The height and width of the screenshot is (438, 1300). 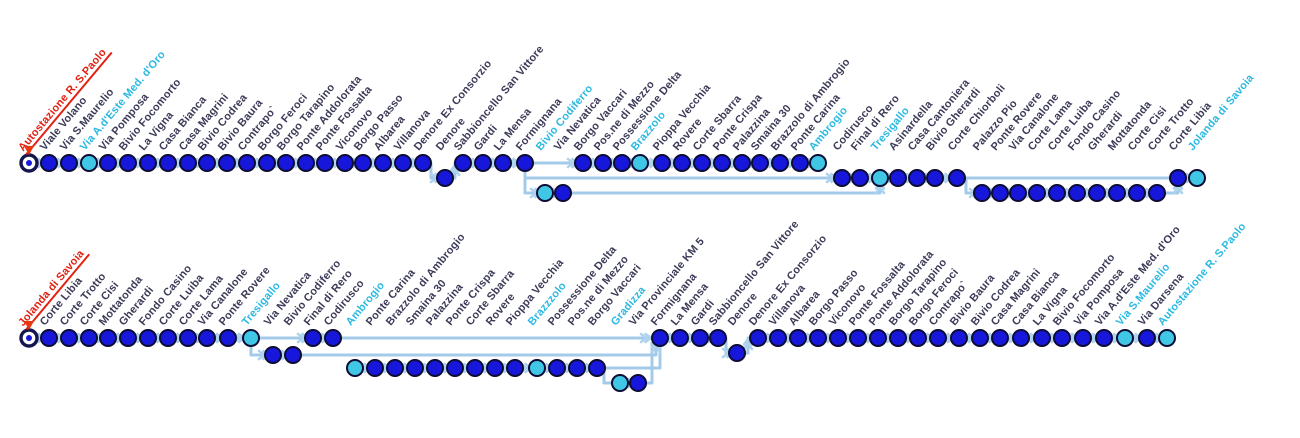 I want to click on stop-marker-fondo-casino, so click(x=148, y=338).